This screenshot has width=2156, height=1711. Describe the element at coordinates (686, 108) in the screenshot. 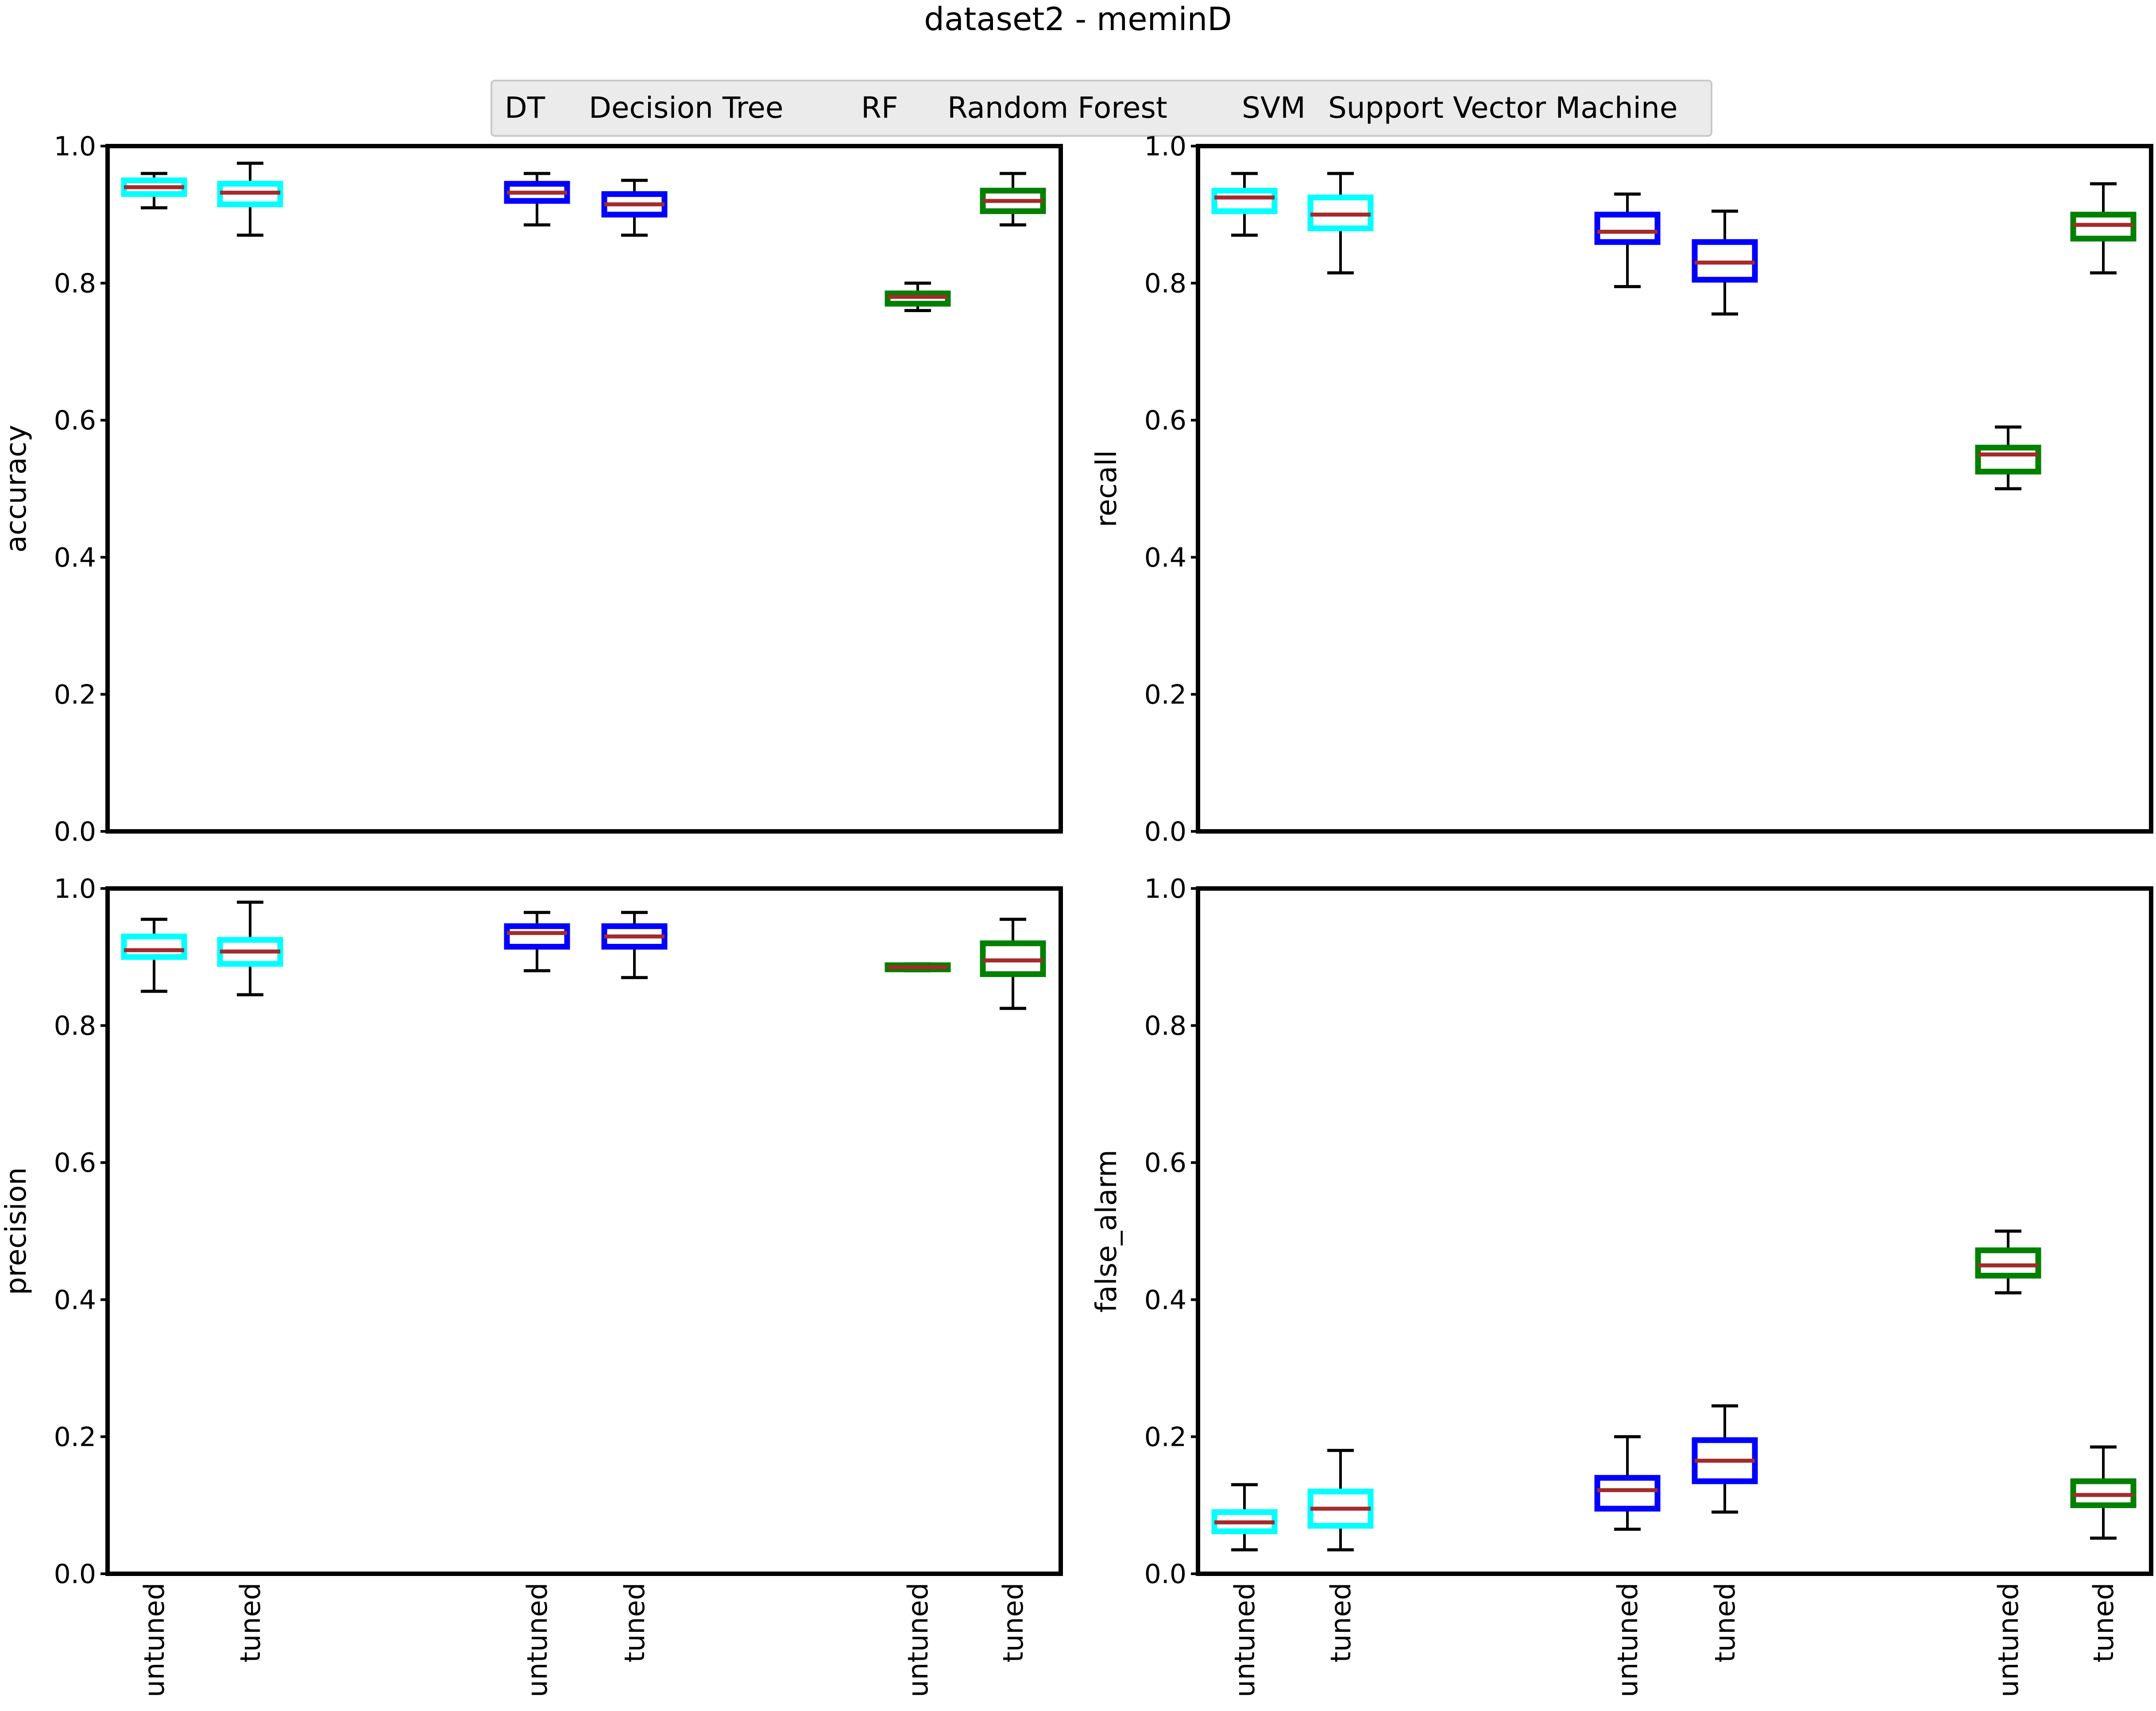

I see `legend-label-dt: Decision Tree` at that location.